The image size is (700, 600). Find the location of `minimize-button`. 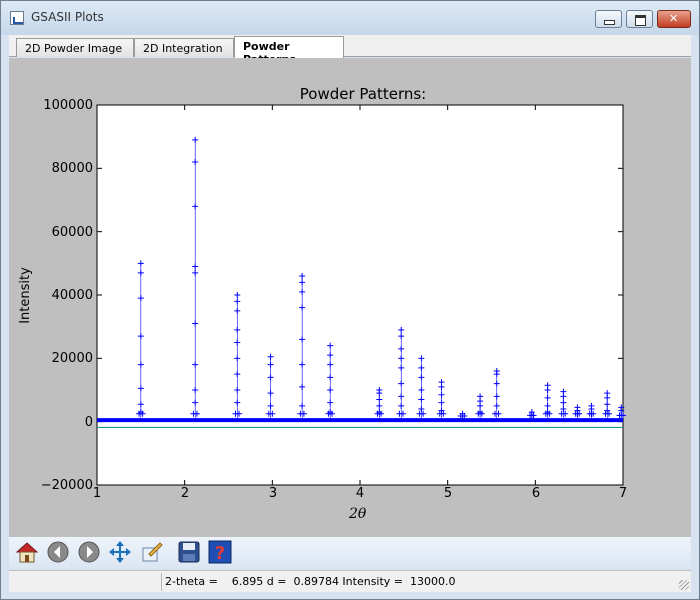

minimize-button is located at coordinates (608, 19).